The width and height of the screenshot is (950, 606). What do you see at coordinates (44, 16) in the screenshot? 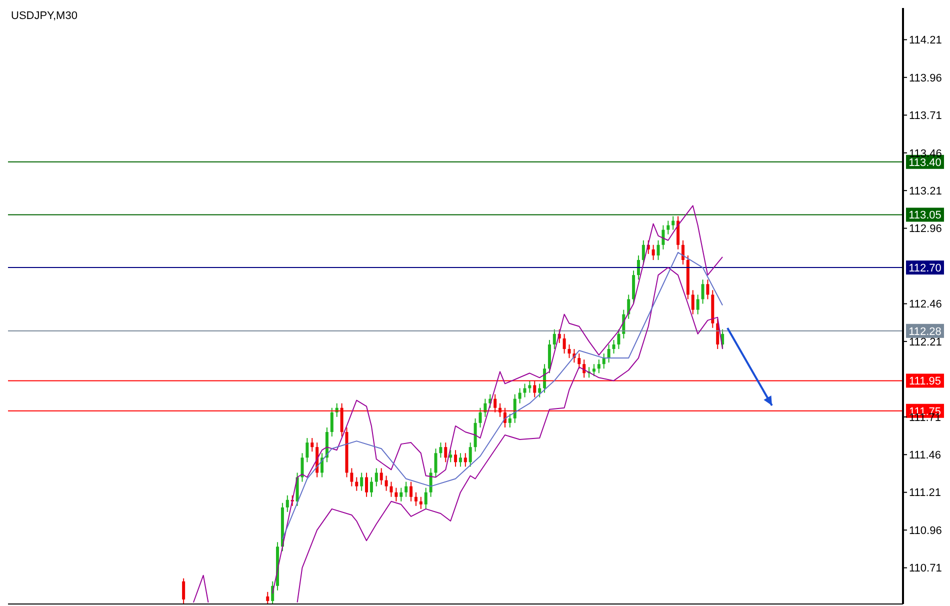
I see `chart-title: USDJPY,M30` at bounding box center [44, 16].